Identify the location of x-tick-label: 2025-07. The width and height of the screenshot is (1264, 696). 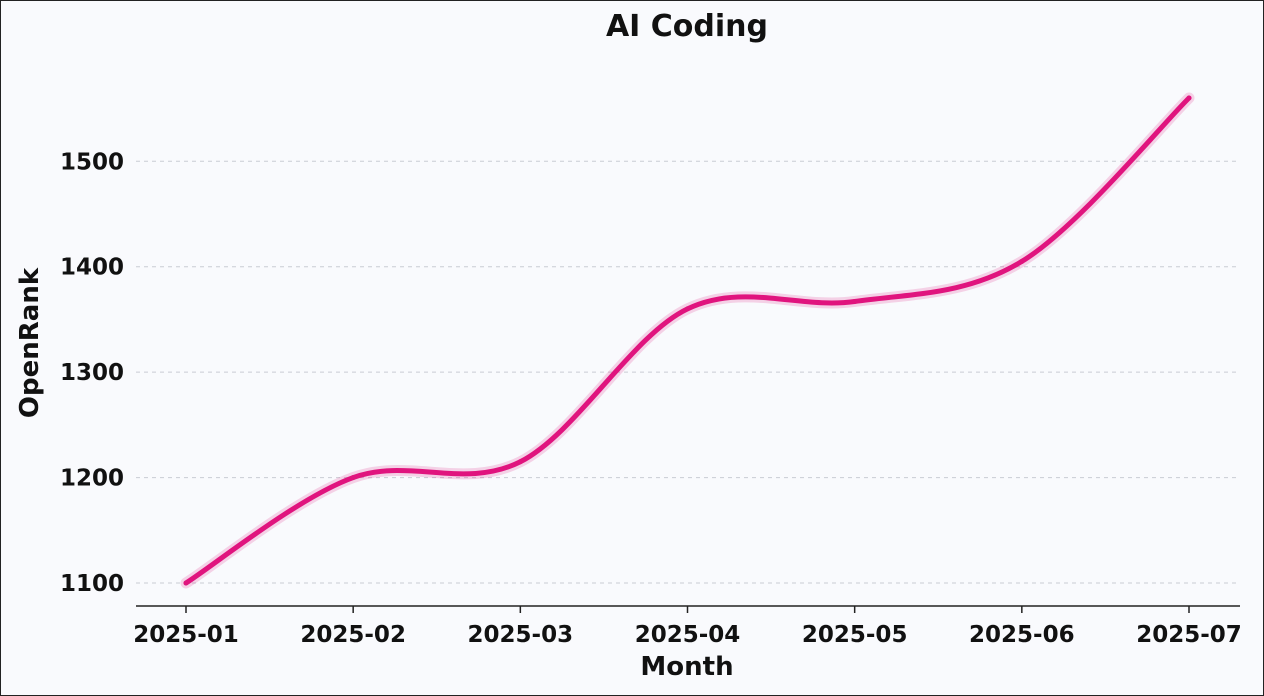
(1189, 635).